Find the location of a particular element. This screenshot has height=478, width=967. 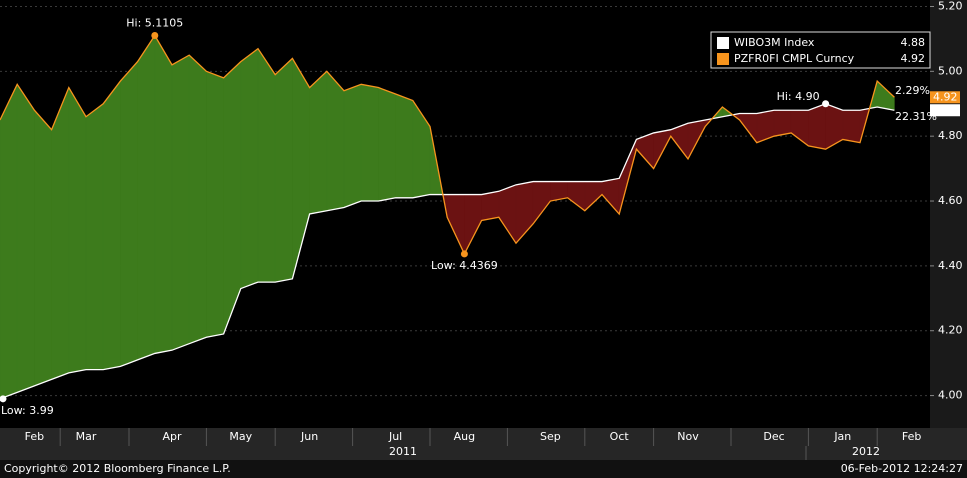

y-tick-label: 5.00 is located at coordinates (950, 70).